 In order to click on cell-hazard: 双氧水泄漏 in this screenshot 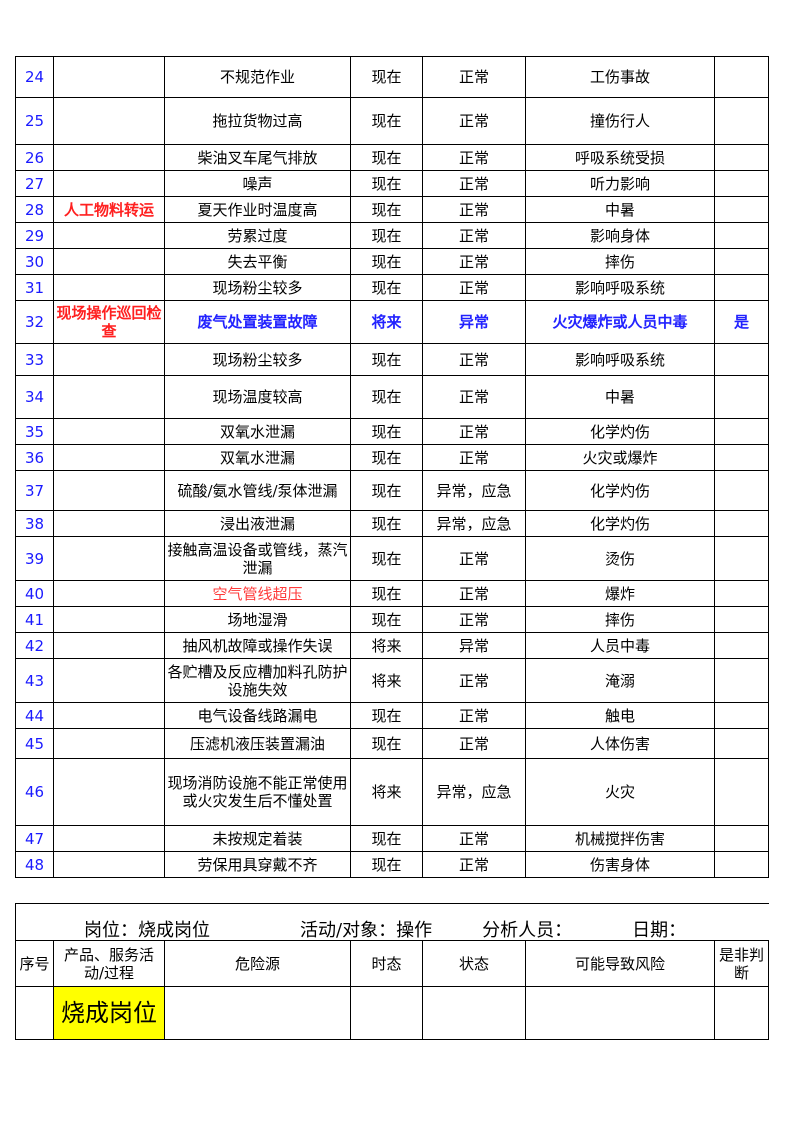, I will do `click(257, 431)`.